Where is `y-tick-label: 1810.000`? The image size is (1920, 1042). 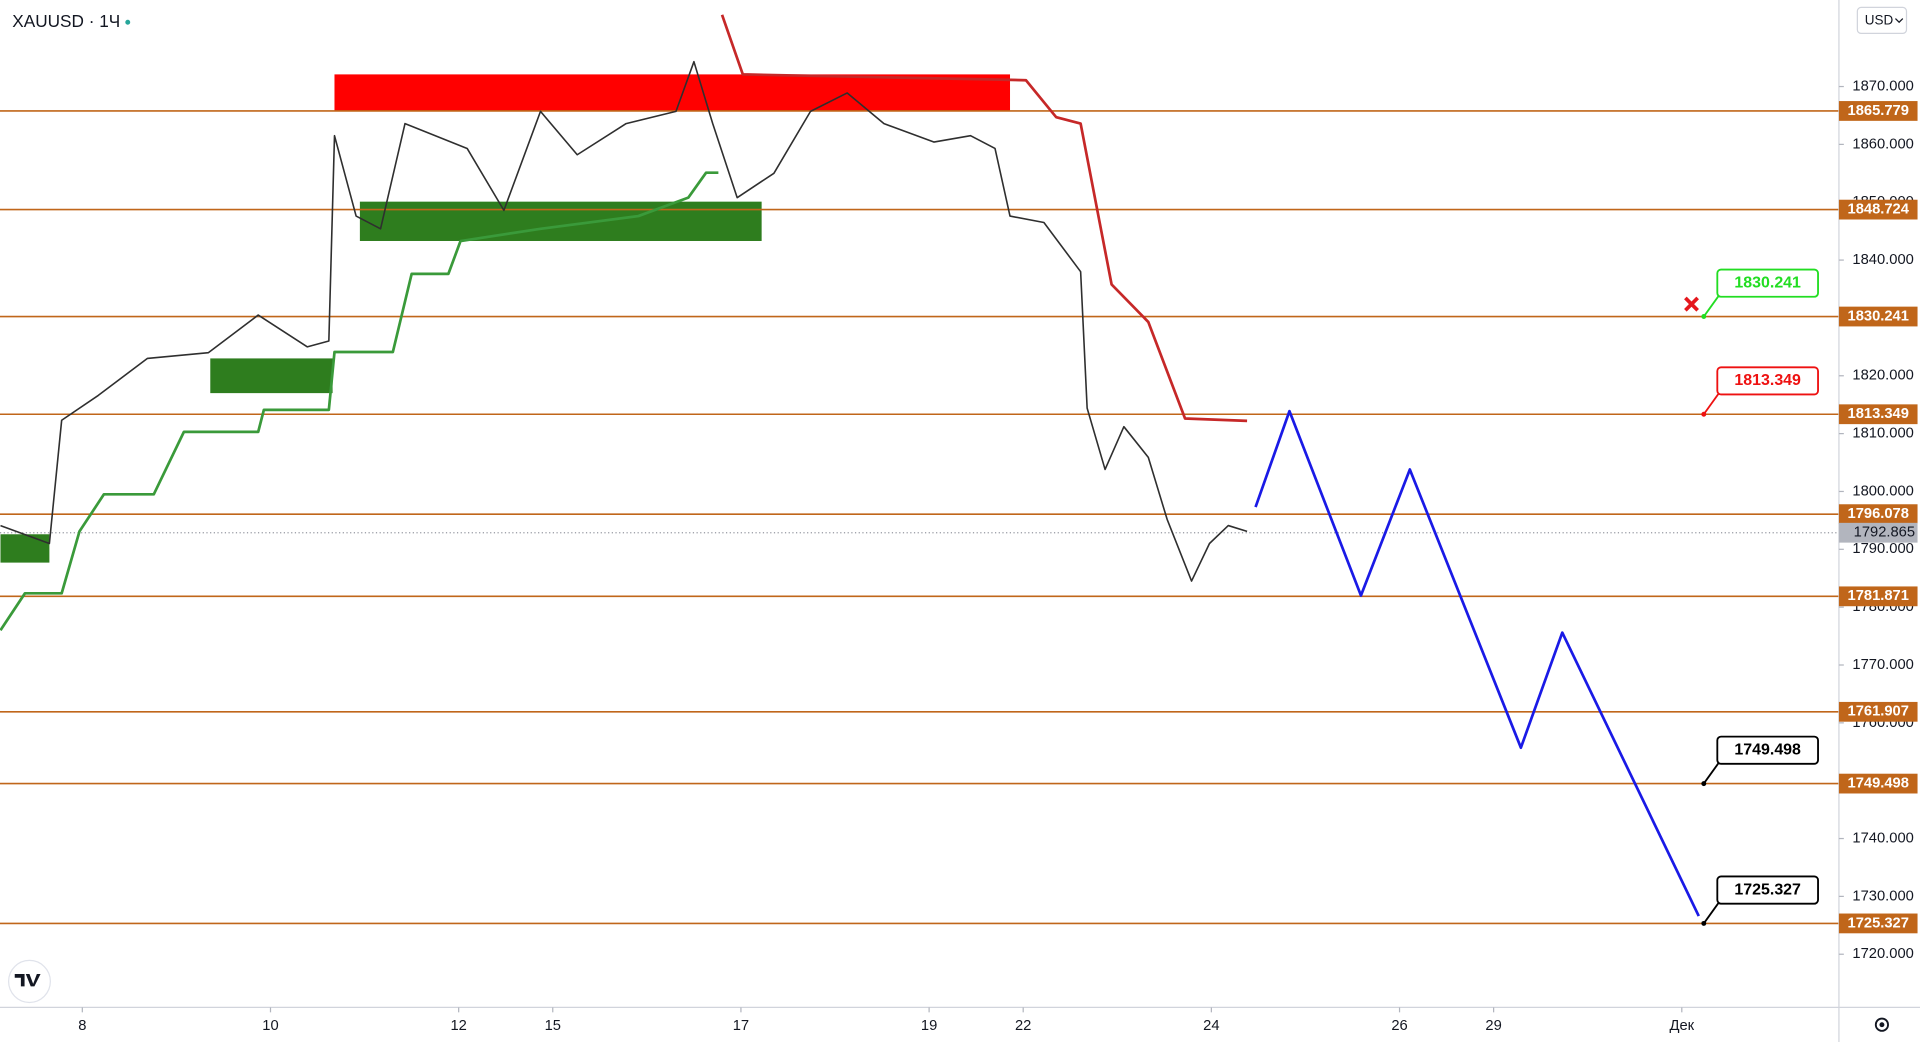
y-tick-label: 1810.000 is located at coordinates (1882, 433).